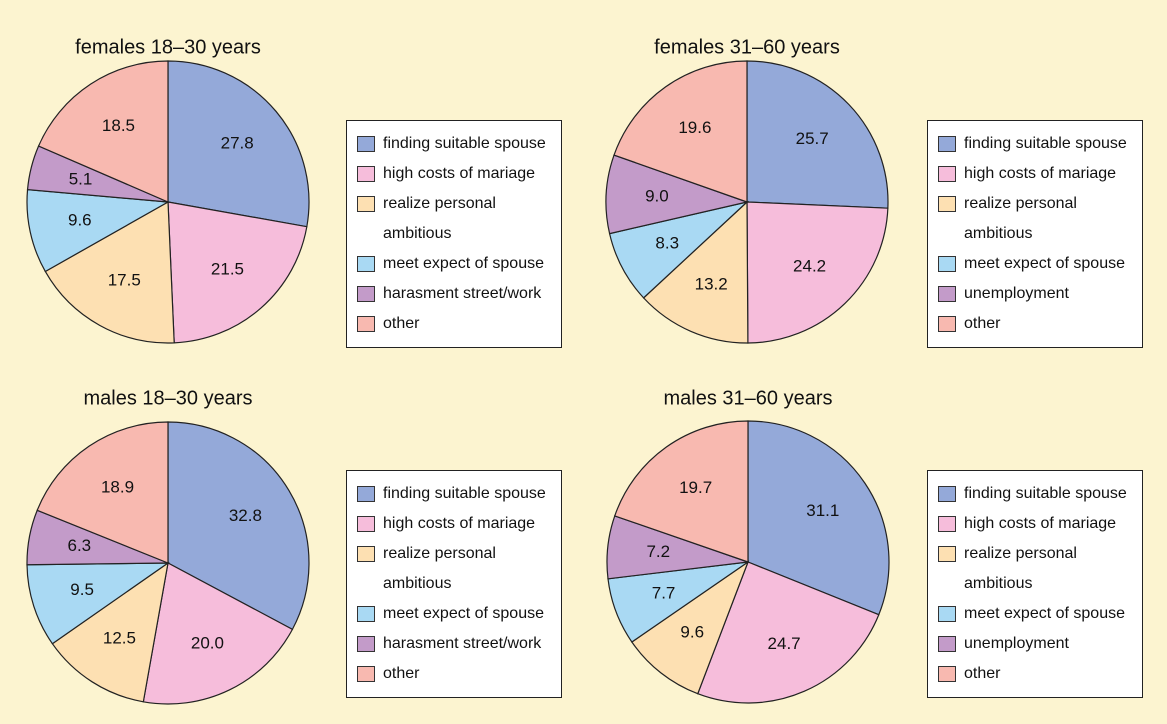 This screenshot has width=1167, height=724. I want to click on slice-label: 6.3, so click(79, 545).